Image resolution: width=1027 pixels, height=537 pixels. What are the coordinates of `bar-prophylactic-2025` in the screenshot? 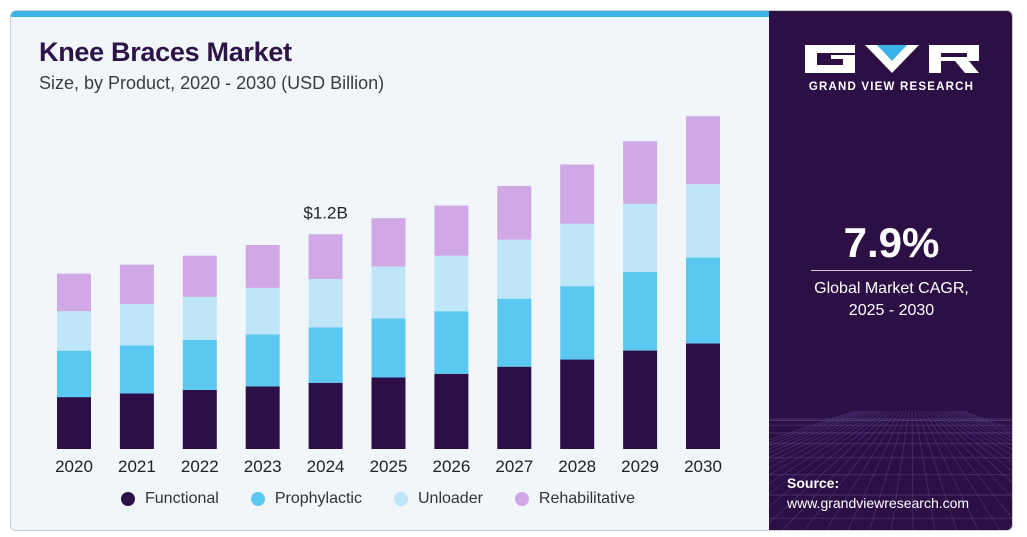 It's located at (388, 348).